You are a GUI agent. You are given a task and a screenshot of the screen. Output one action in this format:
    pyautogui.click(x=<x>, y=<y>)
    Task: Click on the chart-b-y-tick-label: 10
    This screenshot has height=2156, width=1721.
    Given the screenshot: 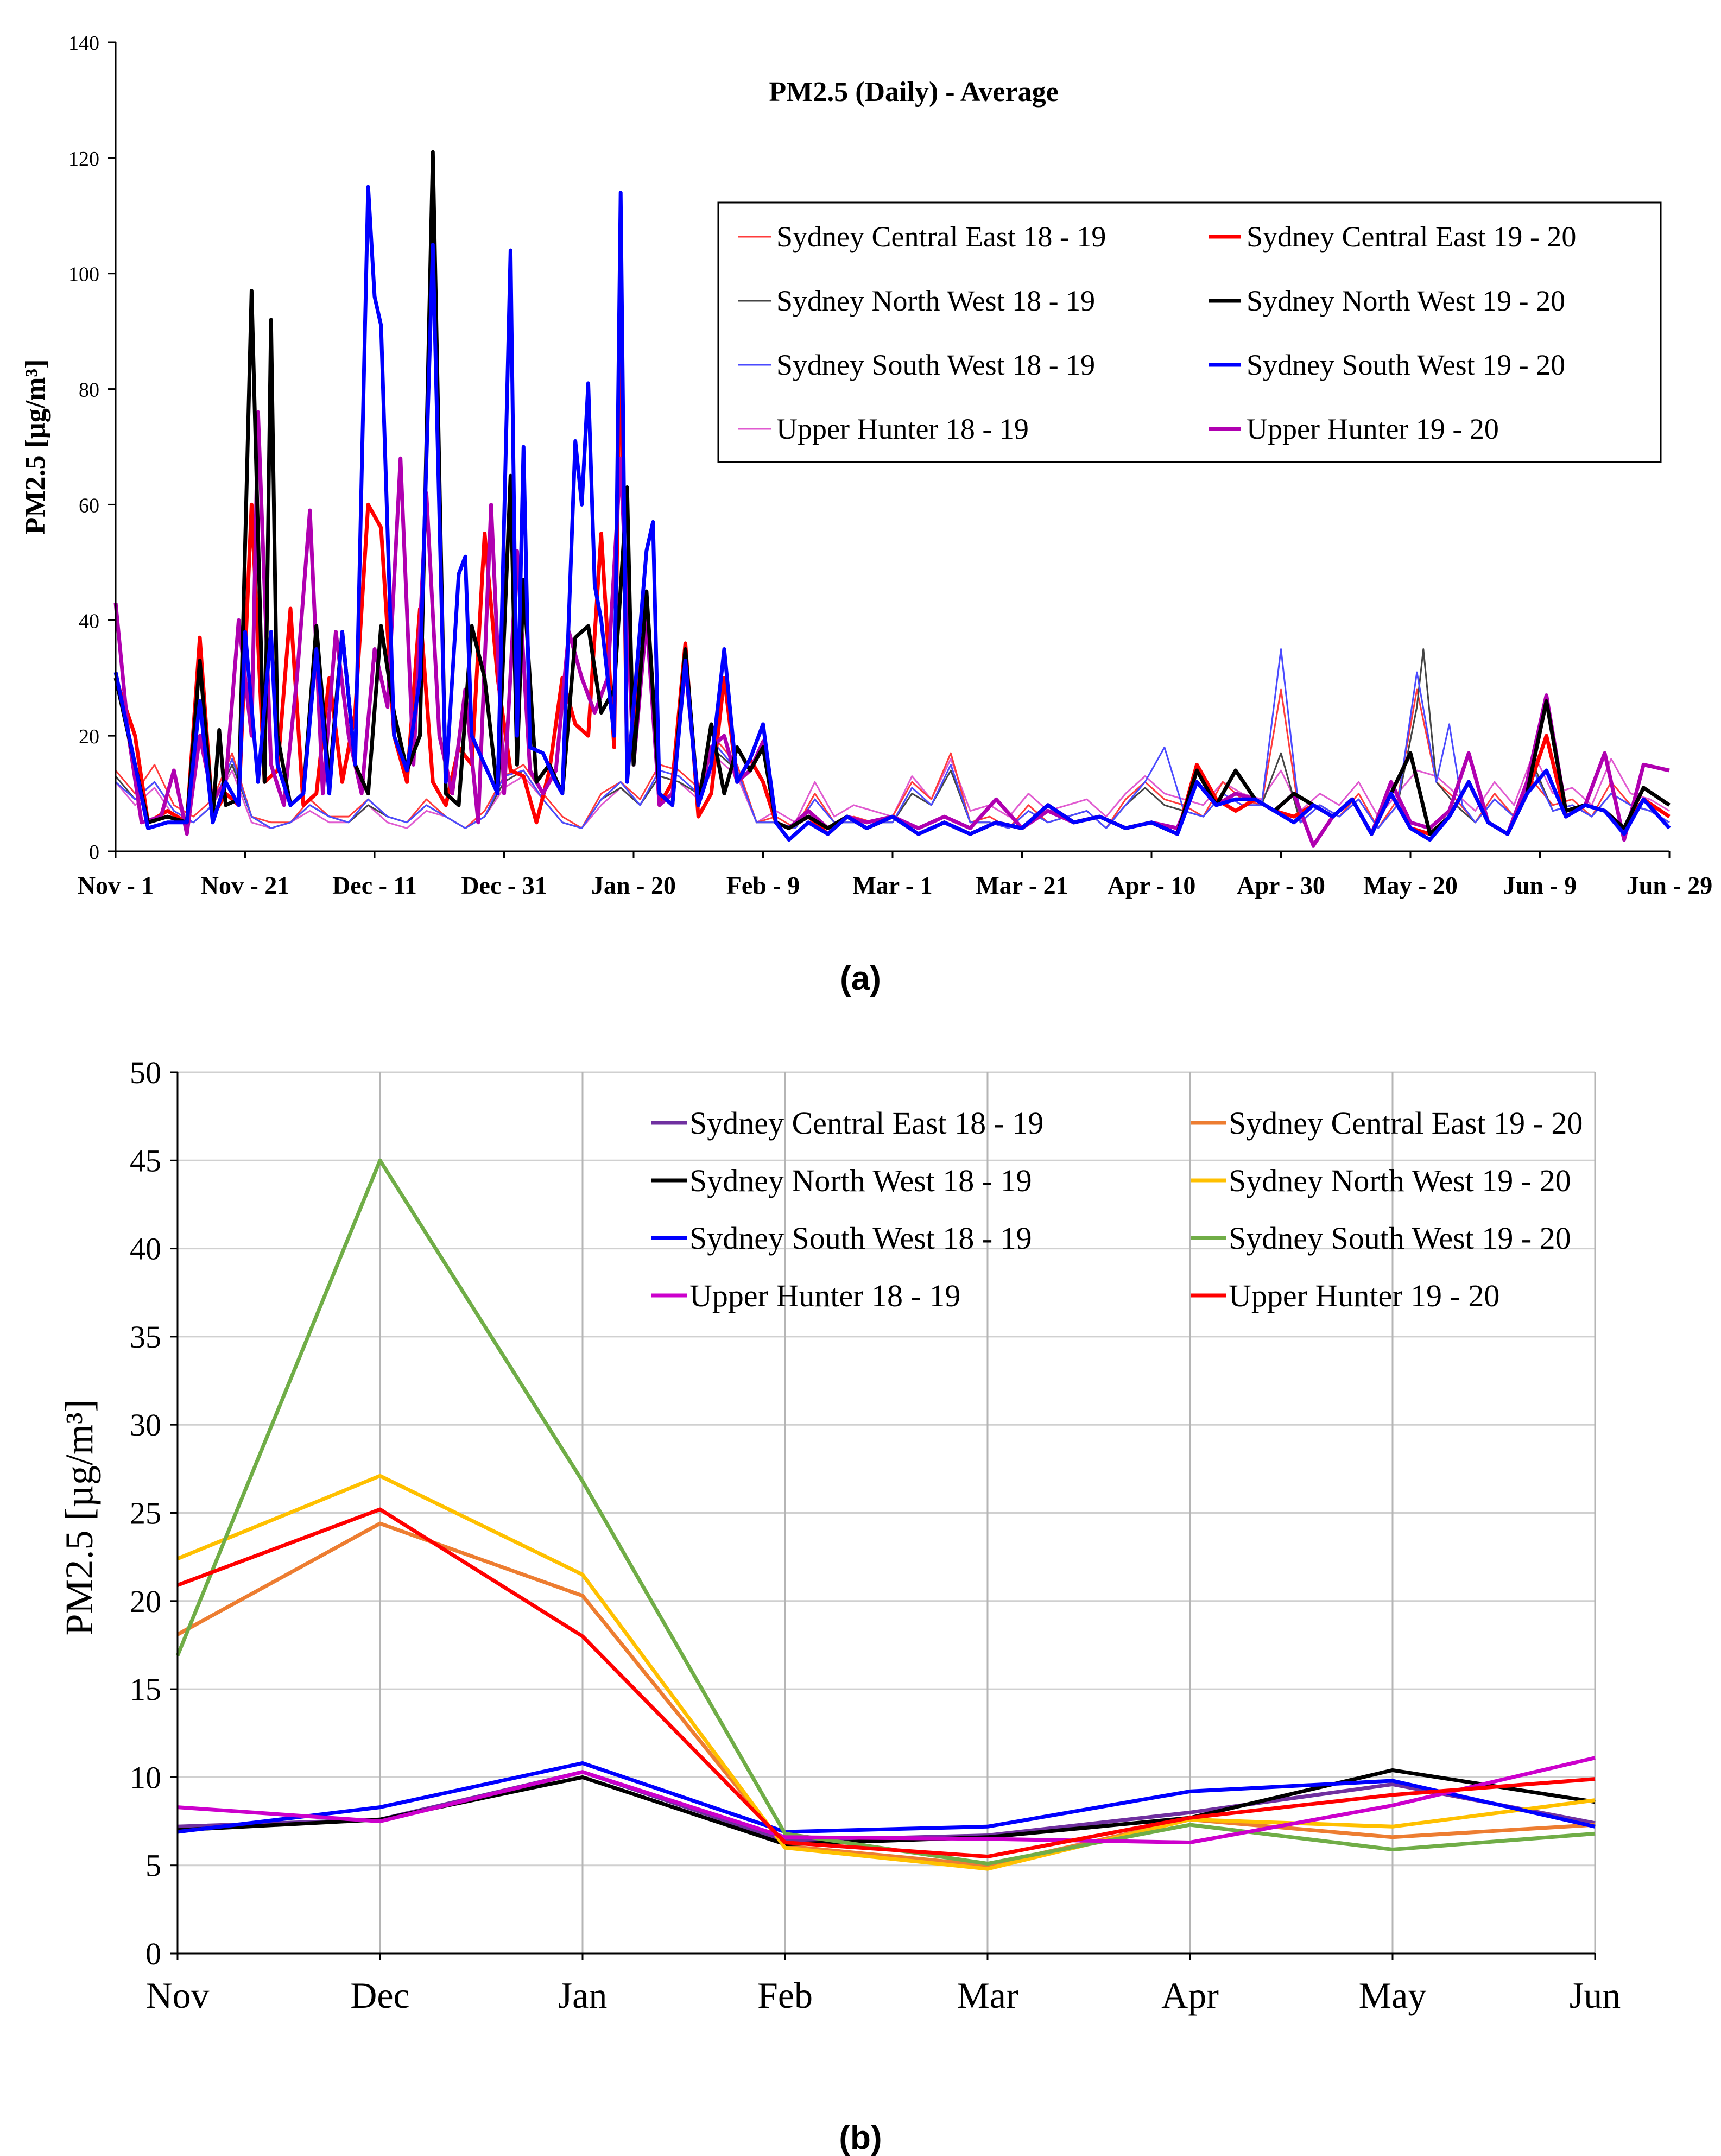 What is the action you would take?
    pyautogui.click(x=145, y=1777)
    